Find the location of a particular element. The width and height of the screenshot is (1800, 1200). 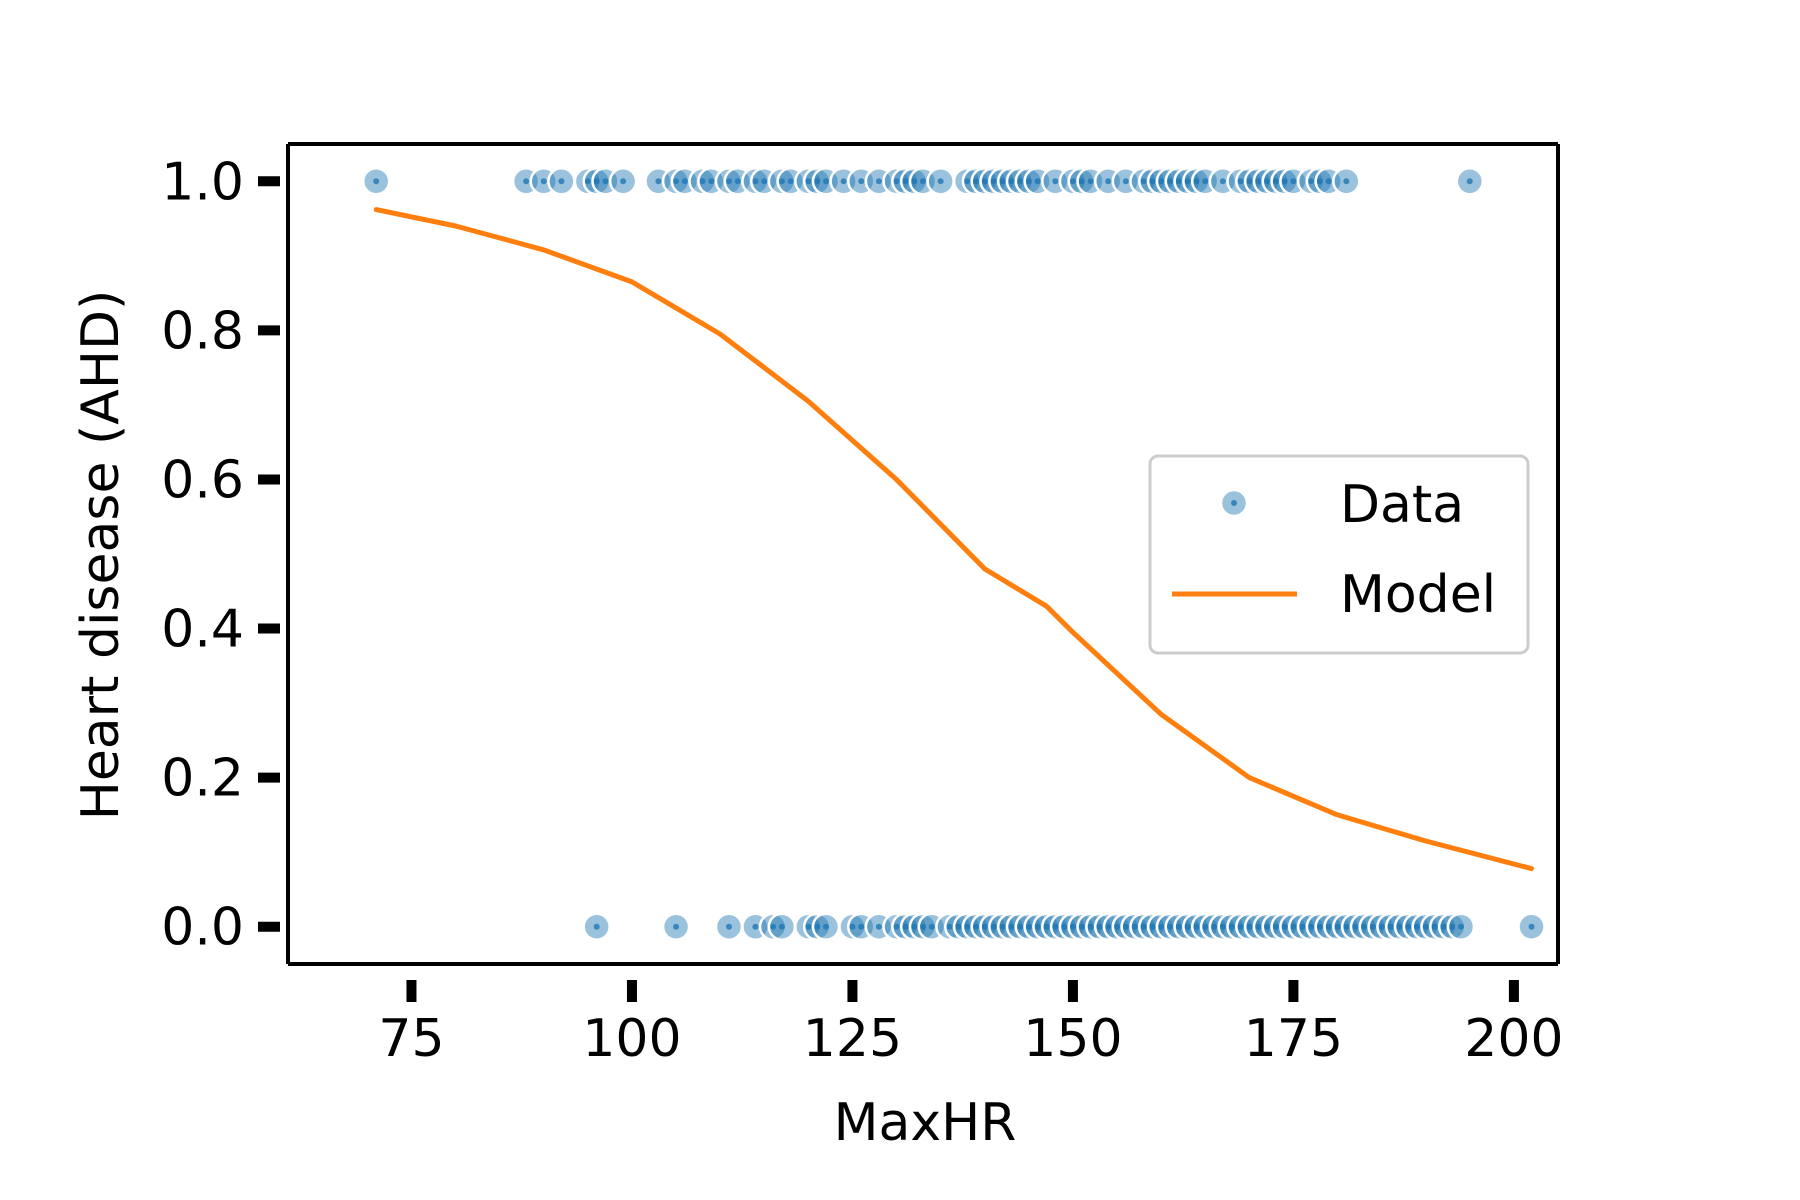

legend-box is located at coordinates (1339, 554).